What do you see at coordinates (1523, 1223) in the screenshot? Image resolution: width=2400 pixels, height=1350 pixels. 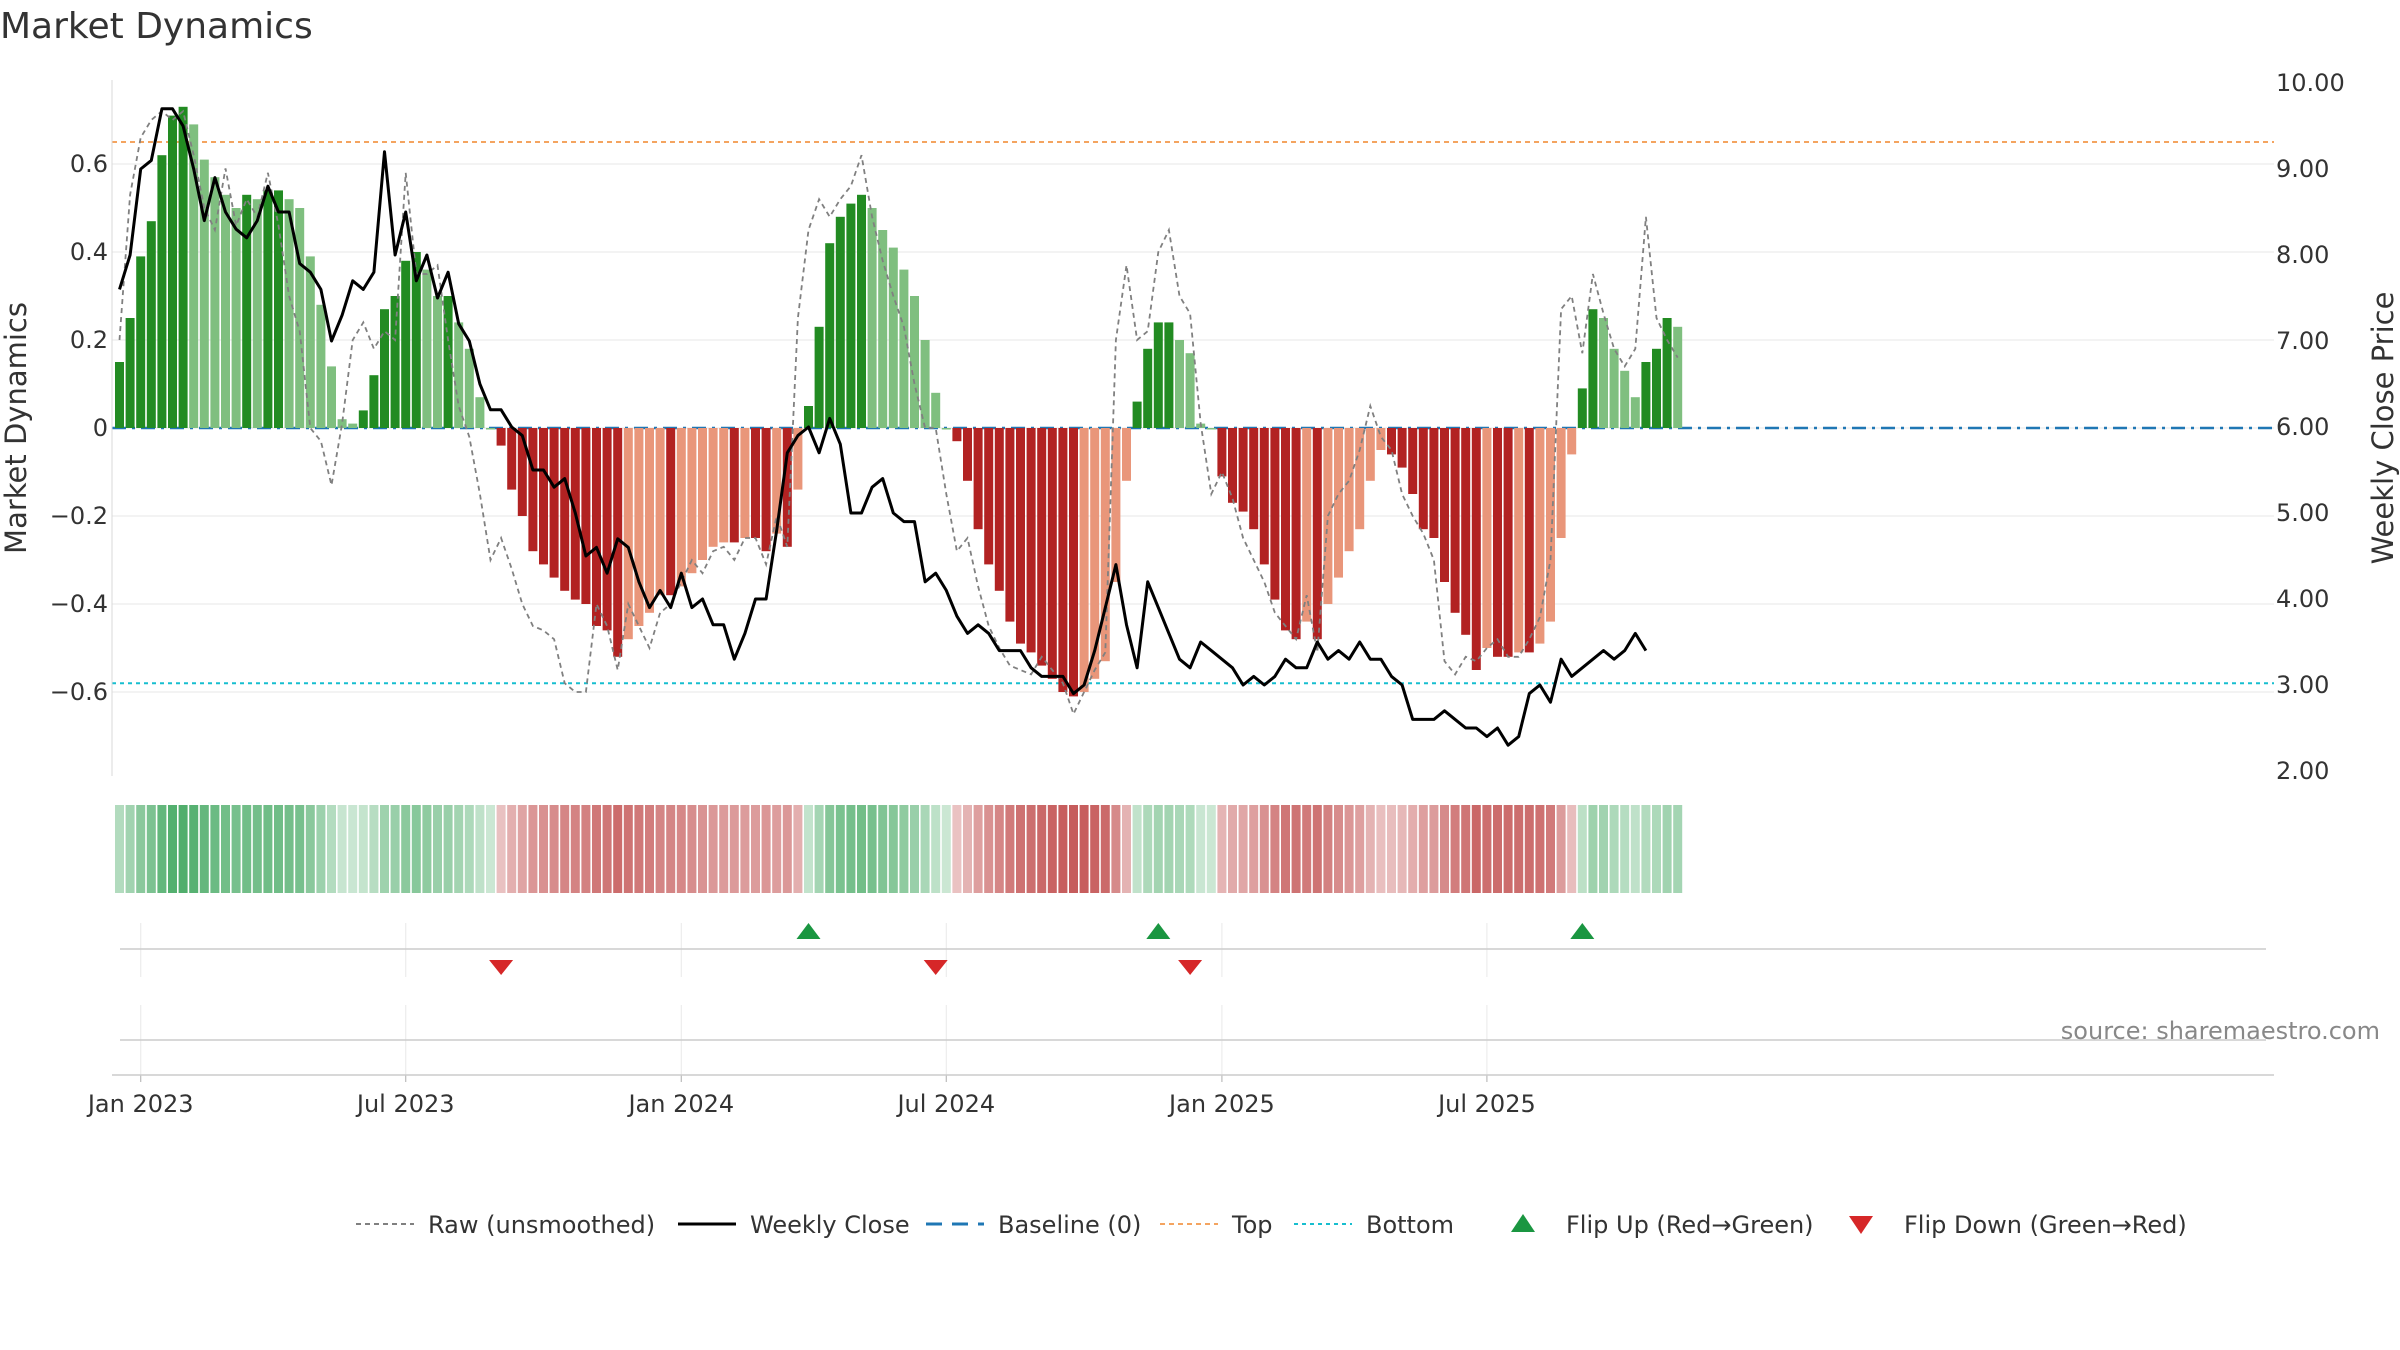 I see `legend-swatch-flip-up` at bounding box center [1523, 1223].